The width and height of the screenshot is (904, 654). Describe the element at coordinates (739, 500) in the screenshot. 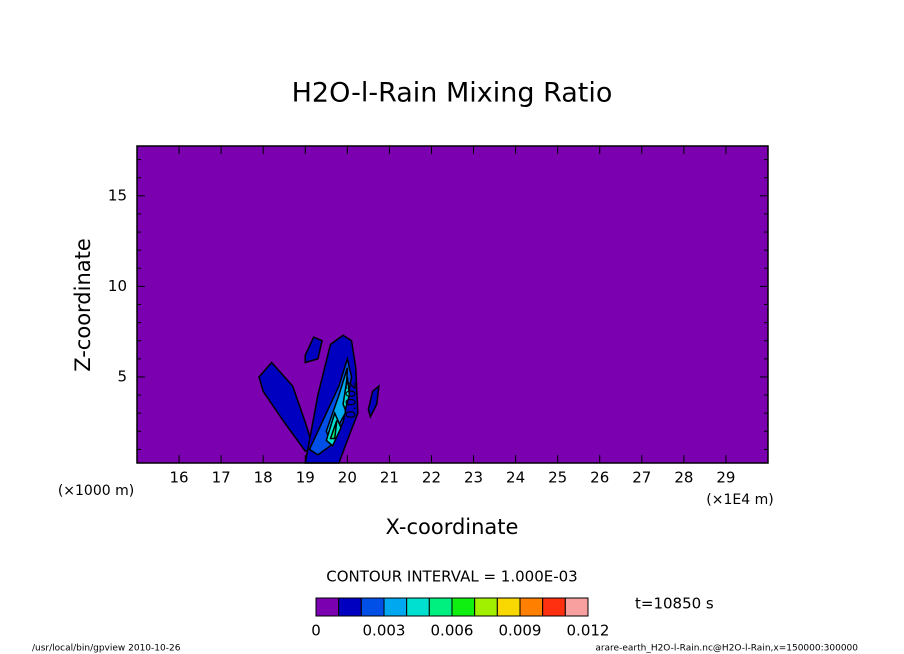

I see `x-axis-unit: (×1E4 m)` at that location.